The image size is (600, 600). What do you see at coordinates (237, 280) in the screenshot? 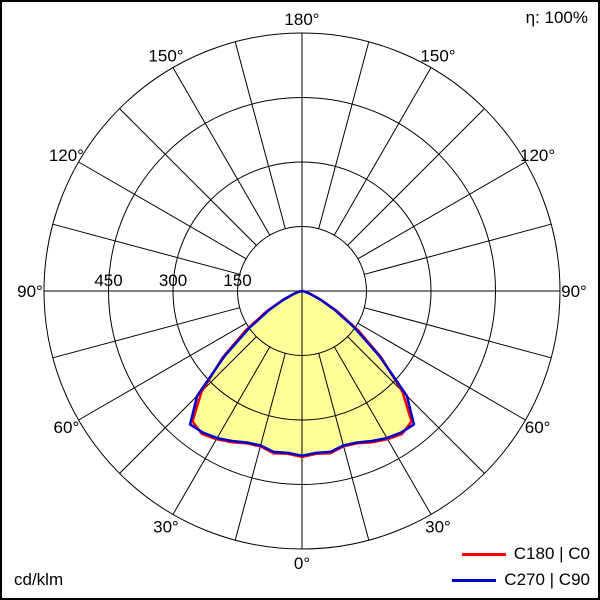
I see `radial-tick-label: 150` at bounding box center [237, 280].